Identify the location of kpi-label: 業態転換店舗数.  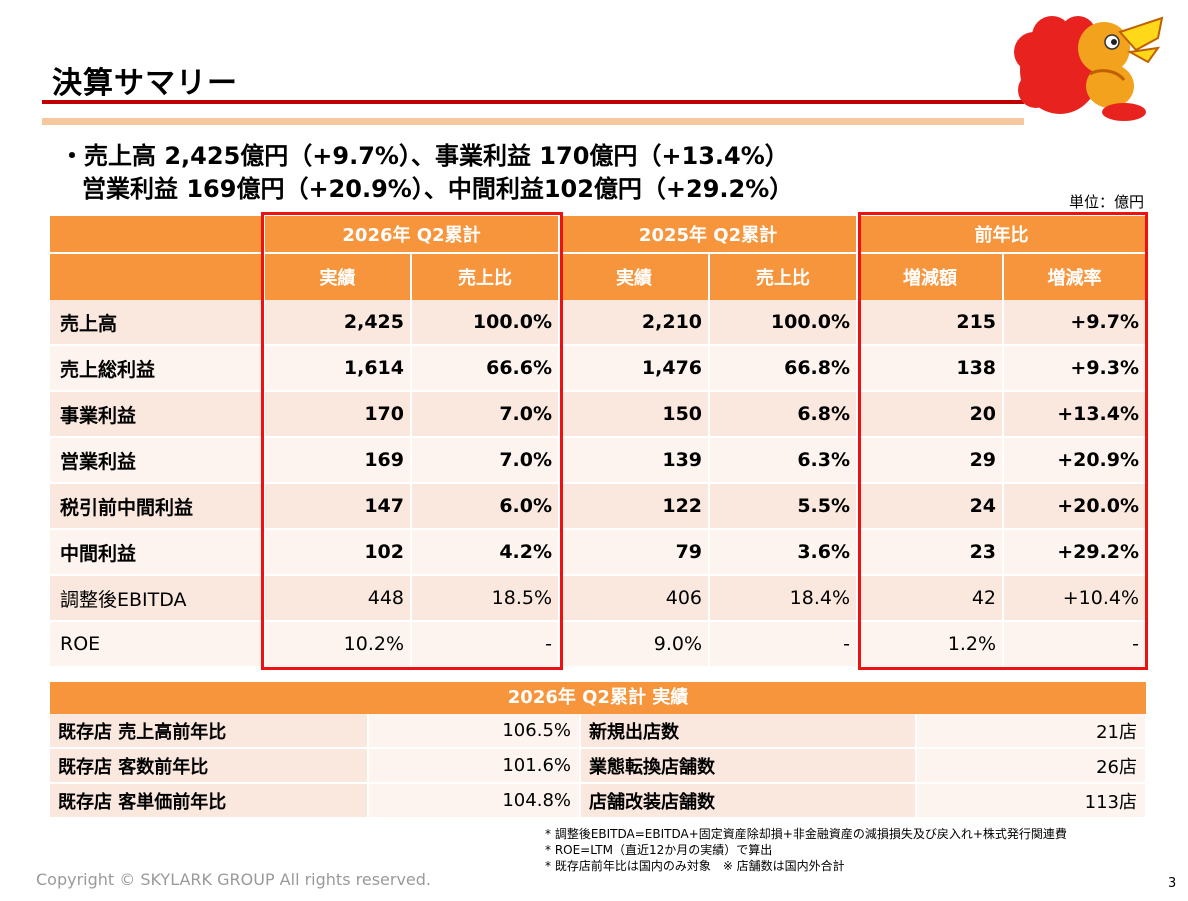
(748, 766).